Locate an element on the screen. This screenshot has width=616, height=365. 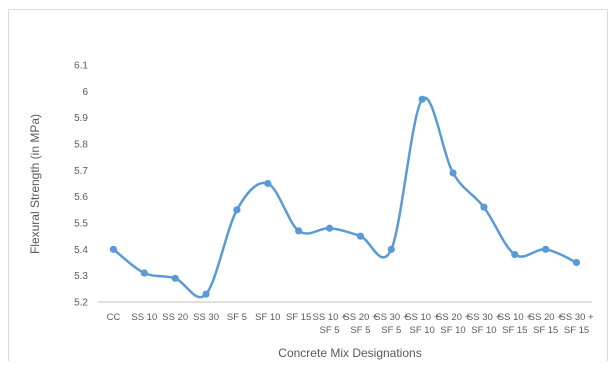
x-tick-label: SF 5 is located at coordinates (237, 317).